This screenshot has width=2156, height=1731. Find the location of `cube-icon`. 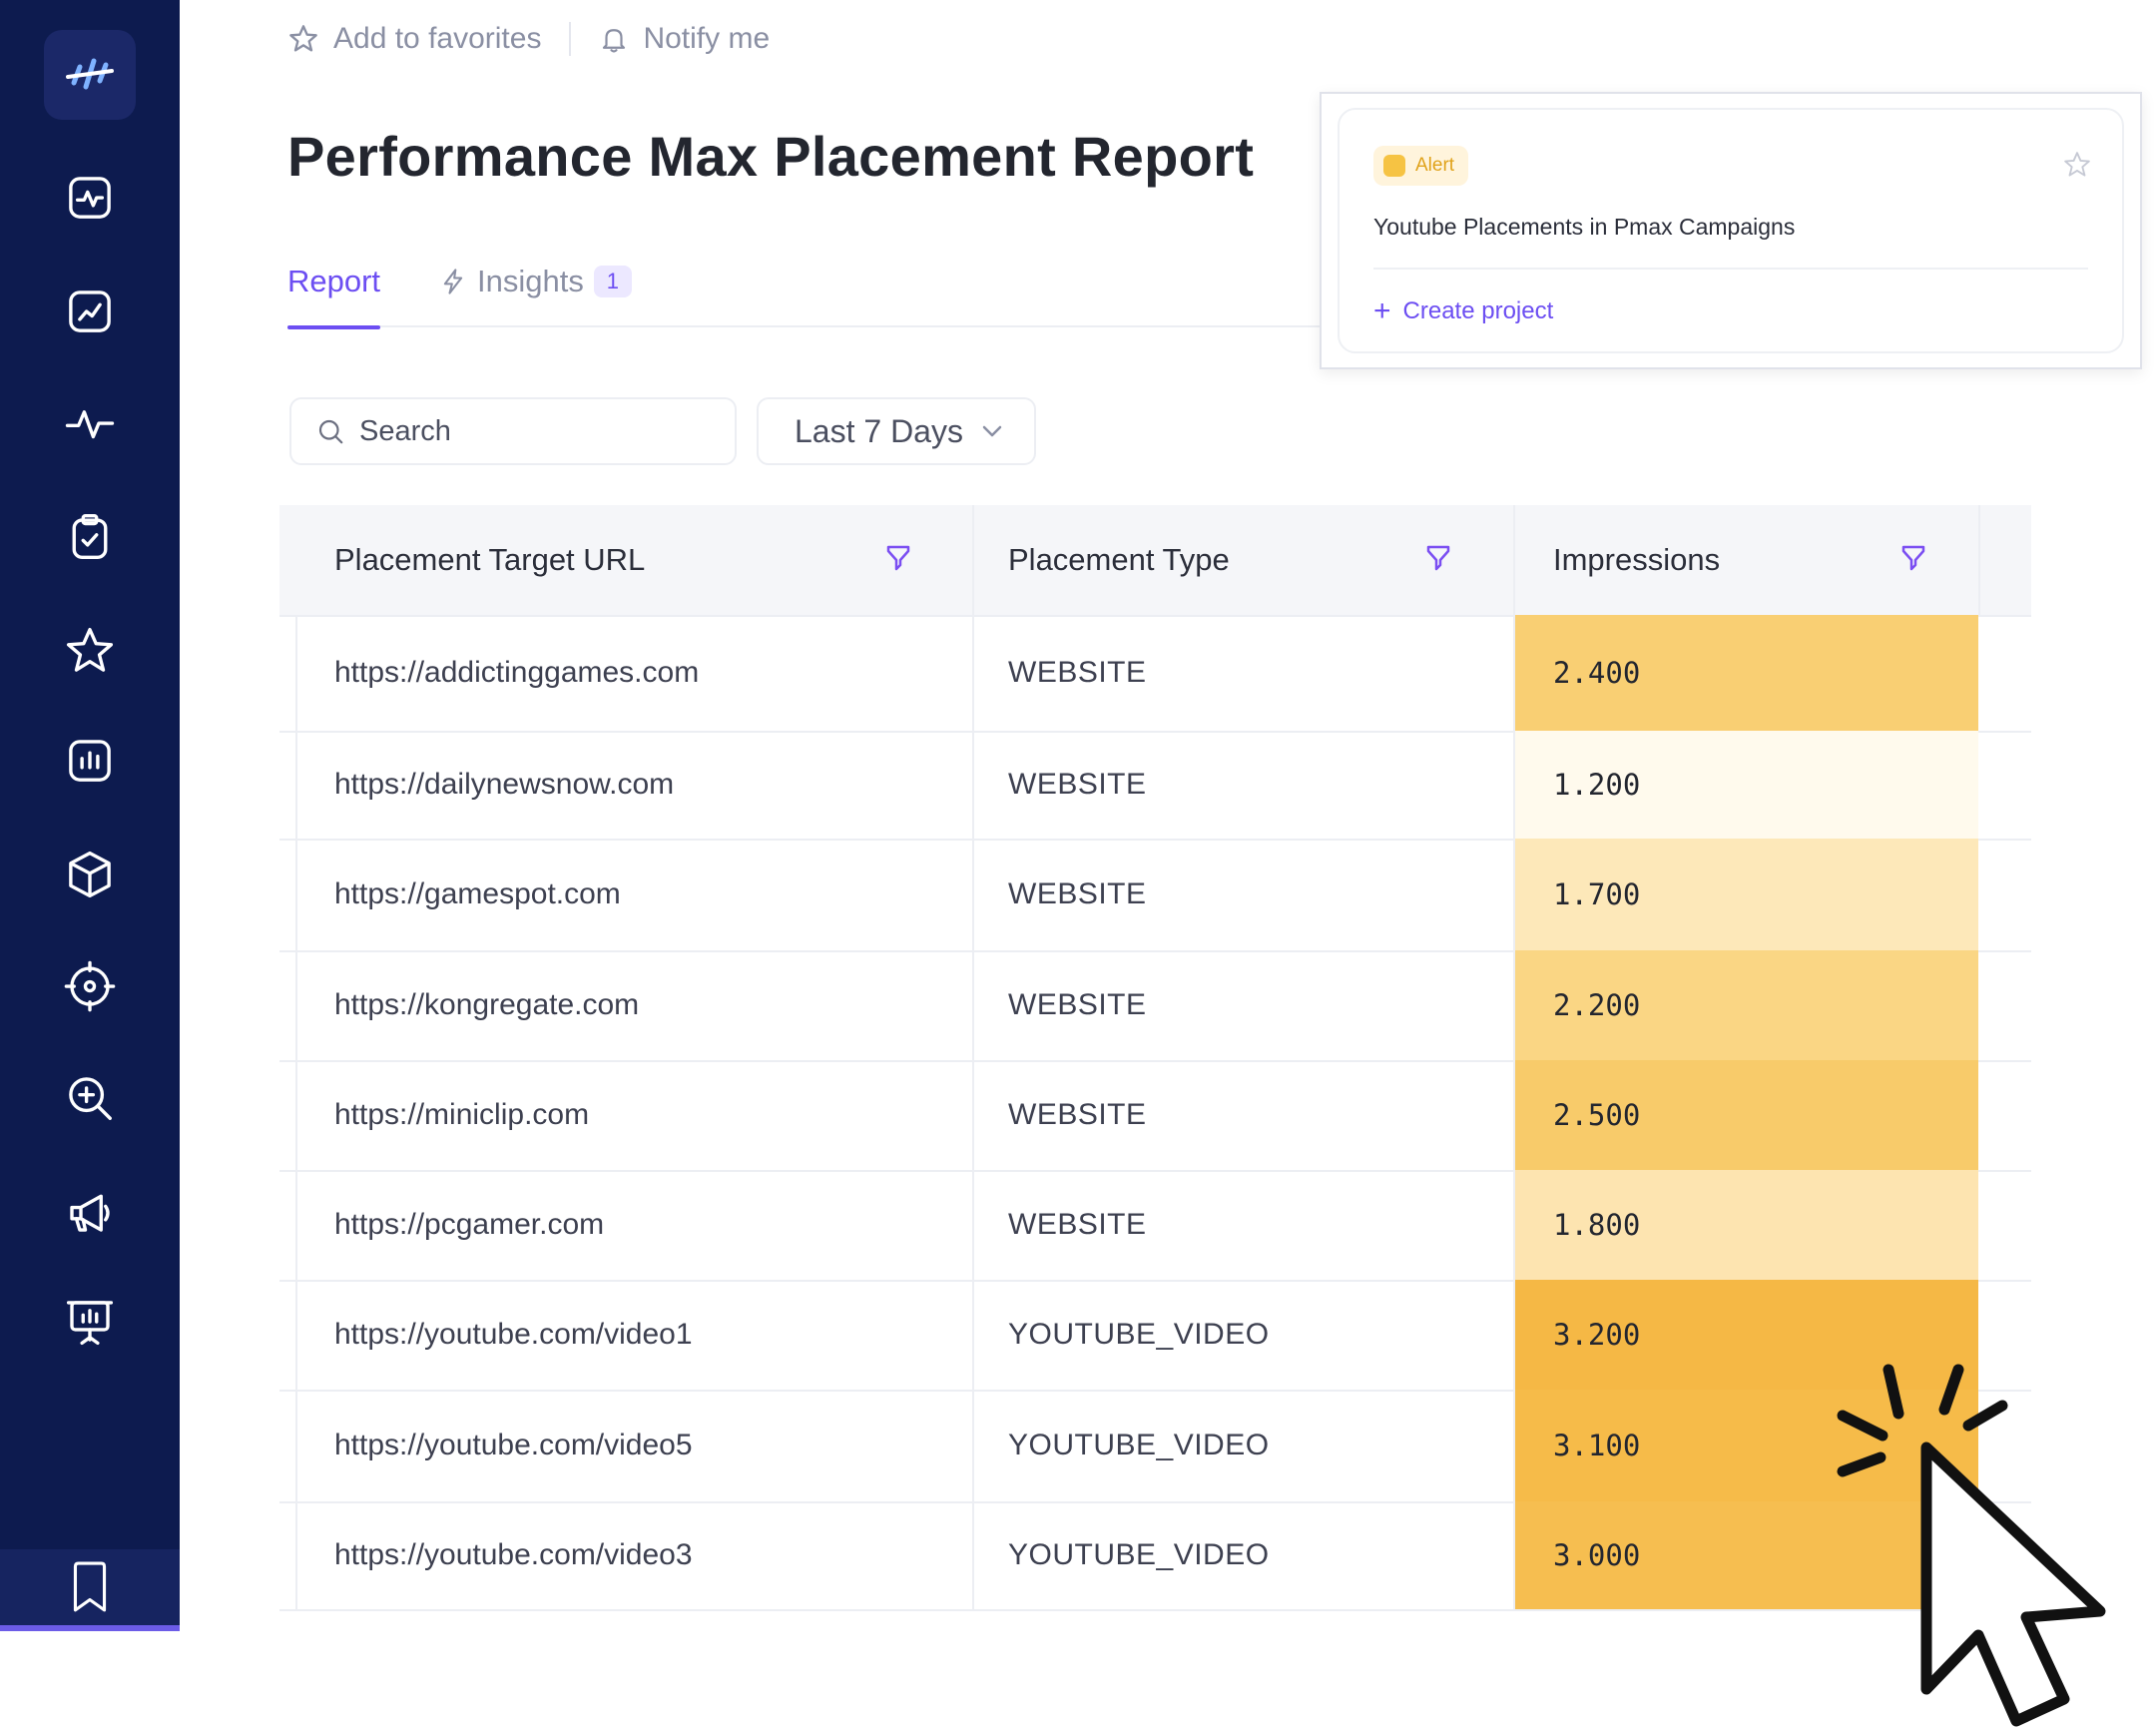

cube-icon is located at coordinates (90, 874).